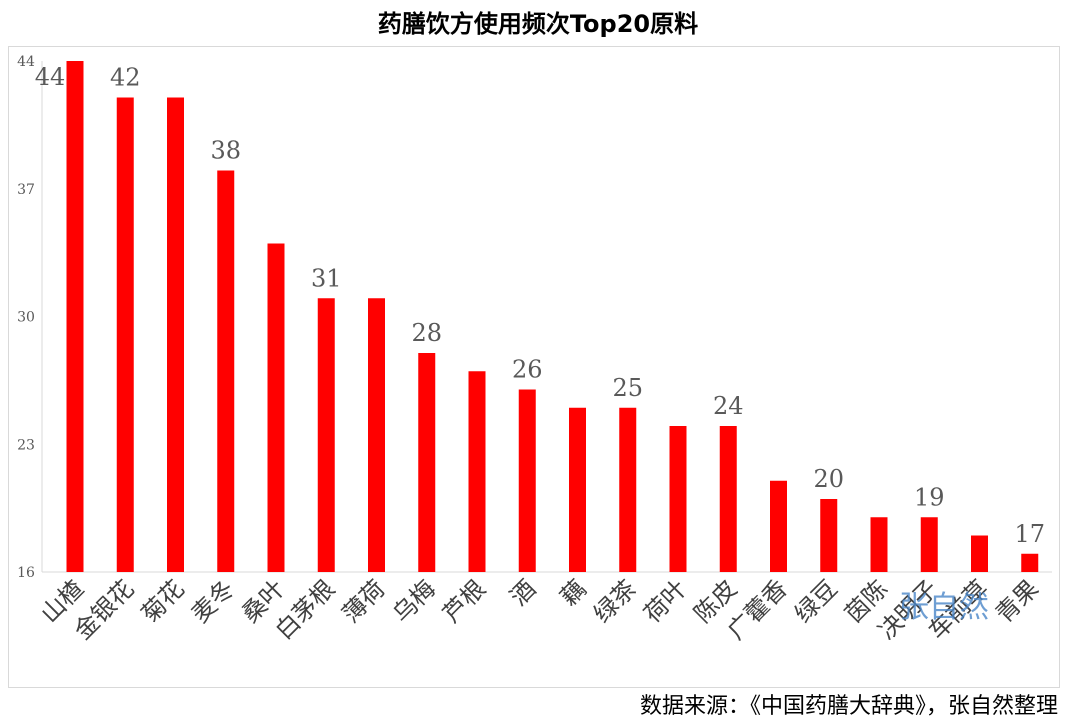  What do you see at coordinates (426, 333) in the screenshot?
I see `data-label: 28` at bounding box center [426, 333].